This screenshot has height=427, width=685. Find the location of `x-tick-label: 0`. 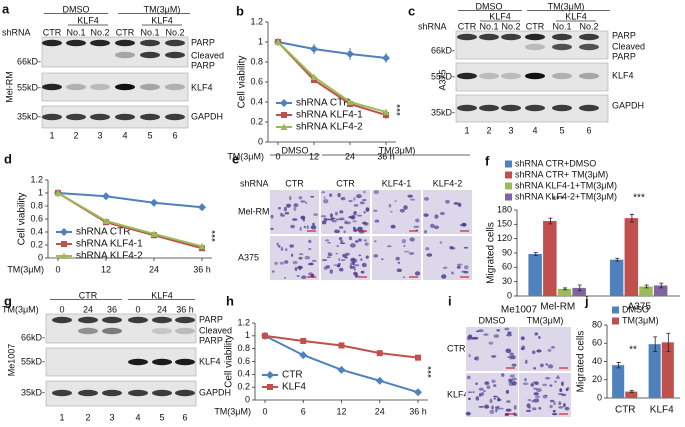

x-tick-label: 0 is located at coordinates (264, 411).